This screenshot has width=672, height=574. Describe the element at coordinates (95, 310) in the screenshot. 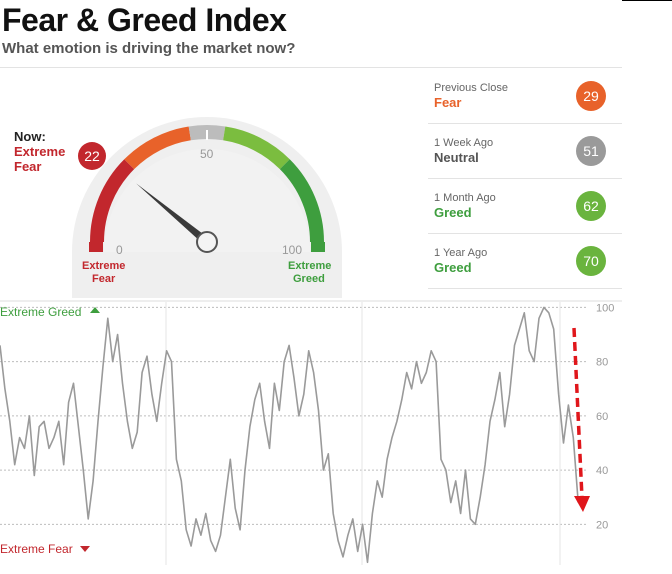

I see `up-triangle-icon` at that location.